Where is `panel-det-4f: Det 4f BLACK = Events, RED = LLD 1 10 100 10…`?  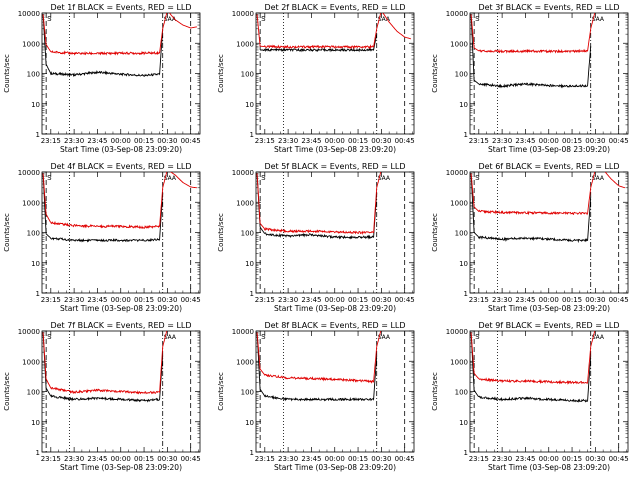
panel-det-4f: Det 4f BLACK = Events, RED = LLD 1 10 100 10… is located at coordinates (102, 237).